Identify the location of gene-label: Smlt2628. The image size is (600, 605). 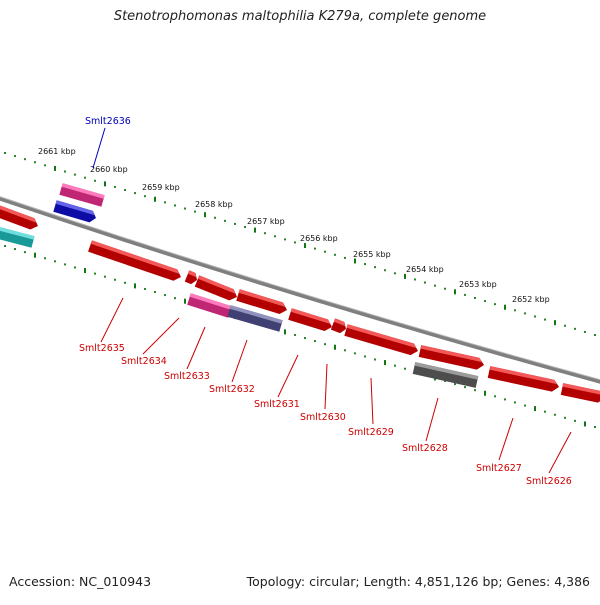
(425, 448).